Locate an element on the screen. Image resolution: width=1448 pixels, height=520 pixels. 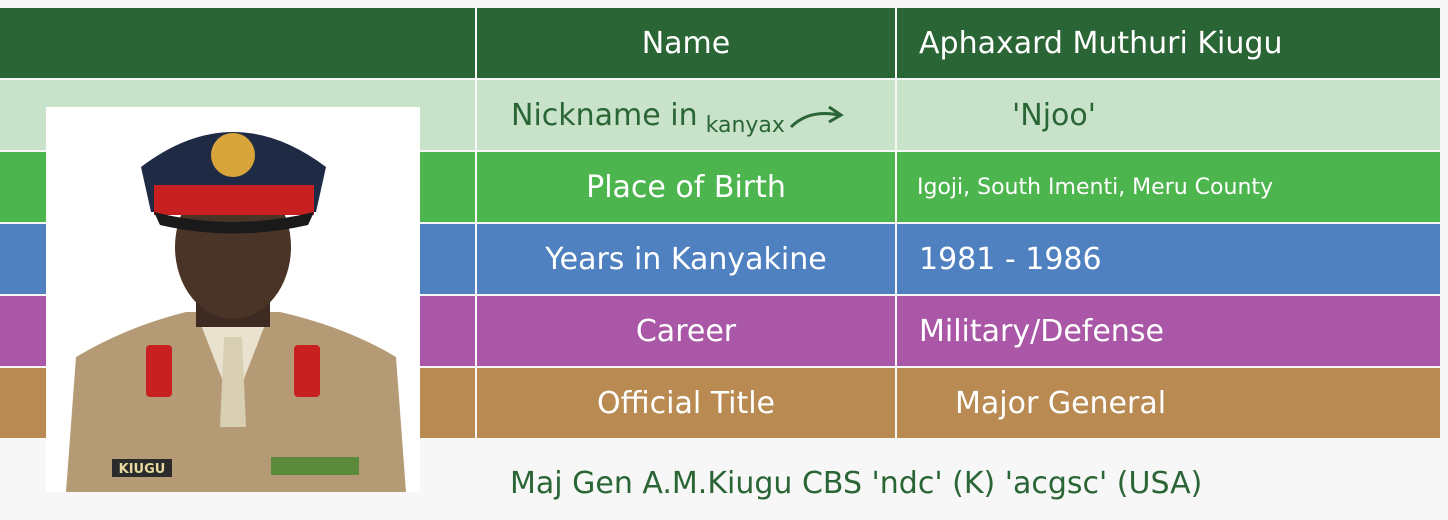
label: Nickname in is located at coordinates (604, 115).